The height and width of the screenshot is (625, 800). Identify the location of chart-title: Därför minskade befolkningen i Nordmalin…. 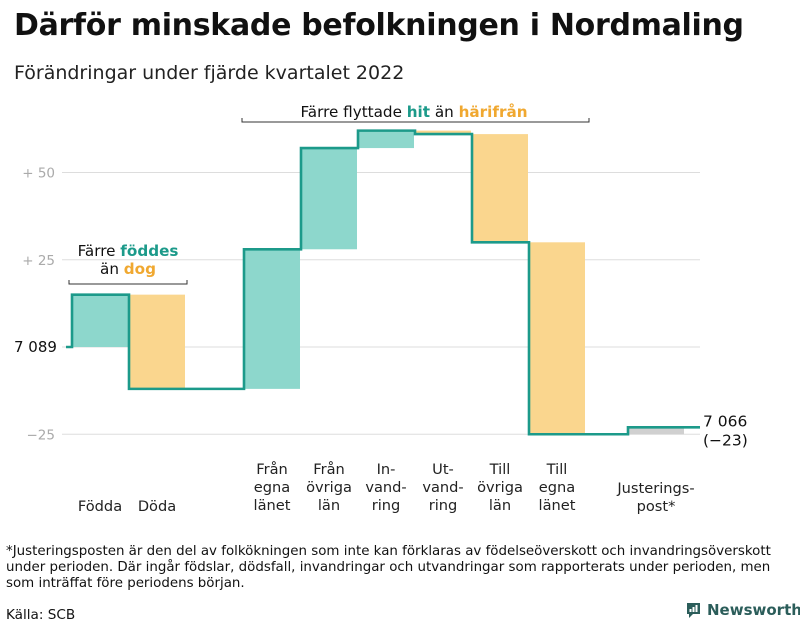
(379, 25).